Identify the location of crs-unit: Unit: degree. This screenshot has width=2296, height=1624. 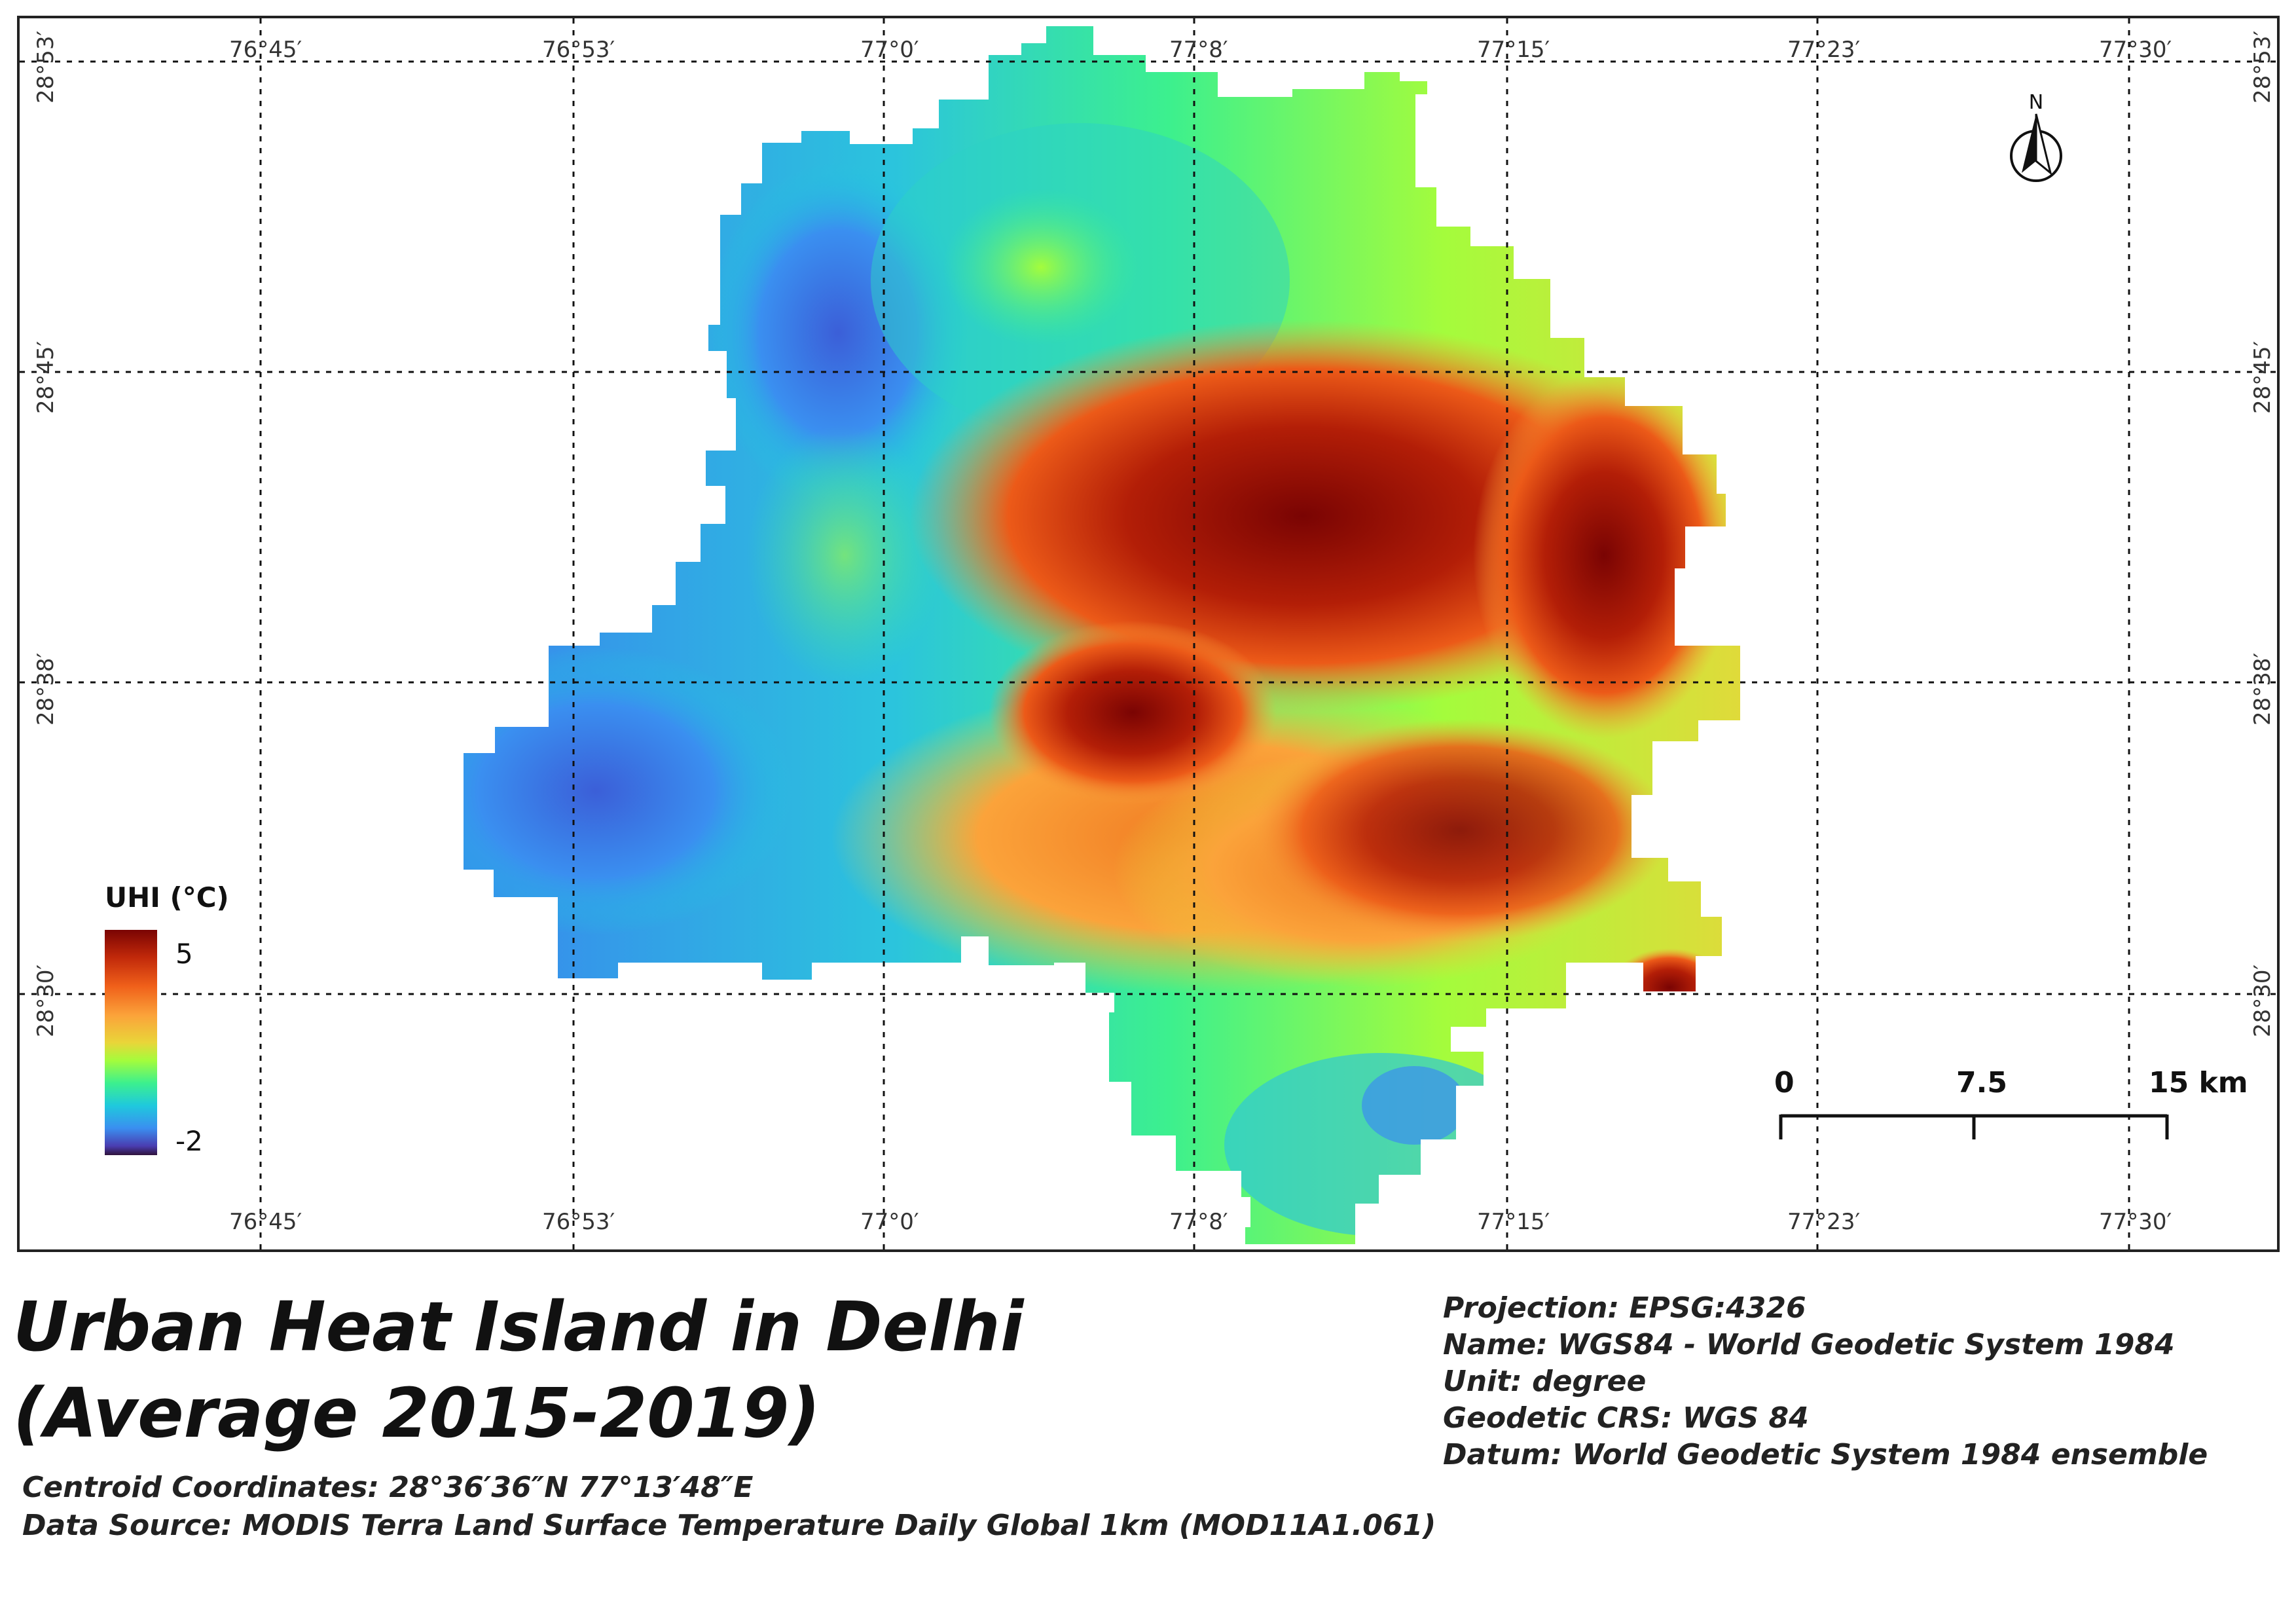
(1545, 1381).